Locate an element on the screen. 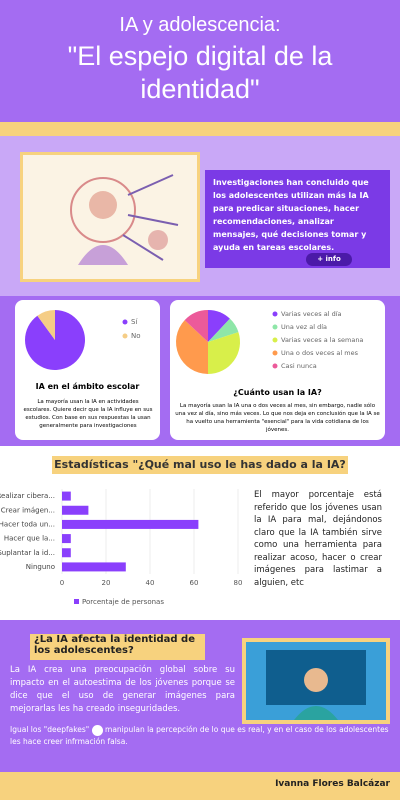  legend-label: Varias veces al día is located at coordinates (311, 314).